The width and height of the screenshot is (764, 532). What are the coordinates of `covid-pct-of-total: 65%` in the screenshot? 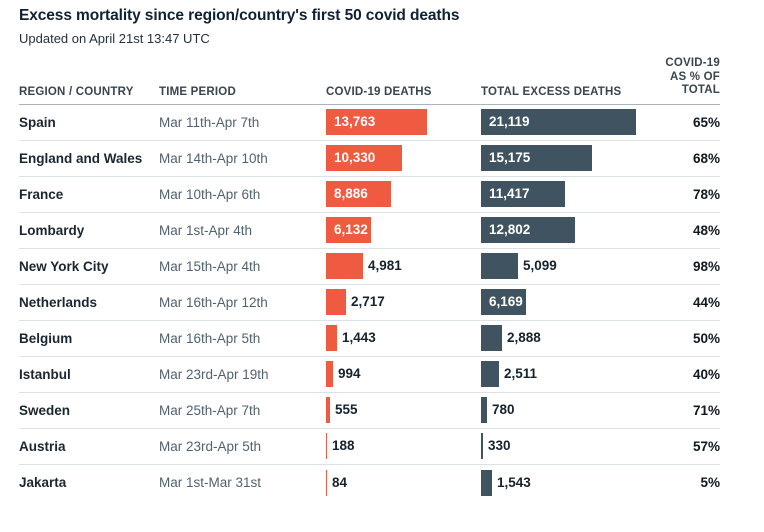 It's located at (706, 122).